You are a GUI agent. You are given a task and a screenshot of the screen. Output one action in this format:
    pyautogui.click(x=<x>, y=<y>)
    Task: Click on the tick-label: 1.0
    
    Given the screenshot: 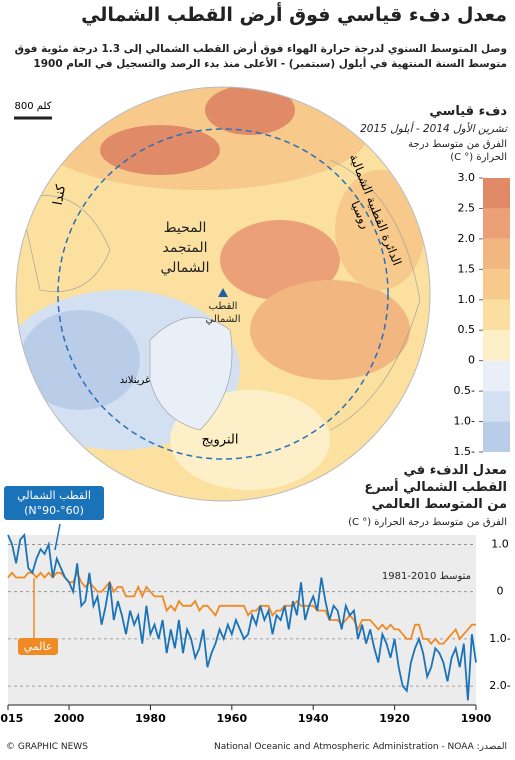 What is the action you would take?
    pyautogui.click(x=467, y=299)
    